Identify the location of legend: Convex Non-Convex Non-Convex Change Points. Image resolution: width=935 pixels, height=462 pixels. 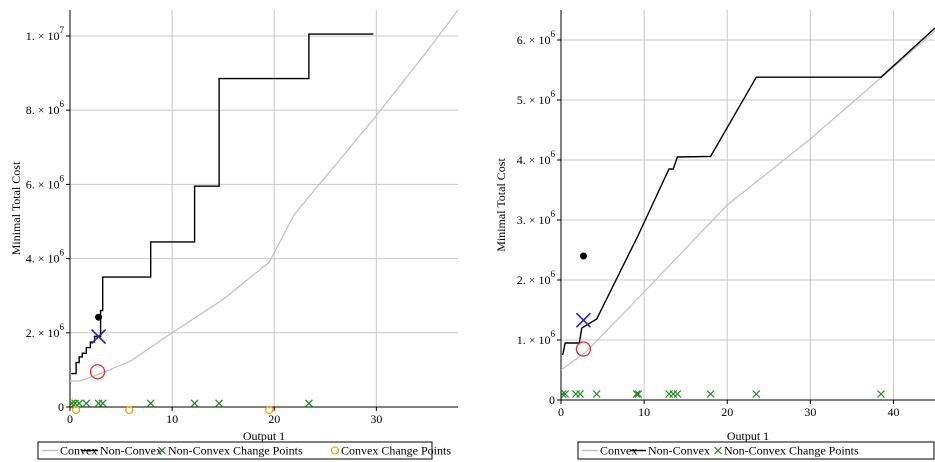
(756, 450).